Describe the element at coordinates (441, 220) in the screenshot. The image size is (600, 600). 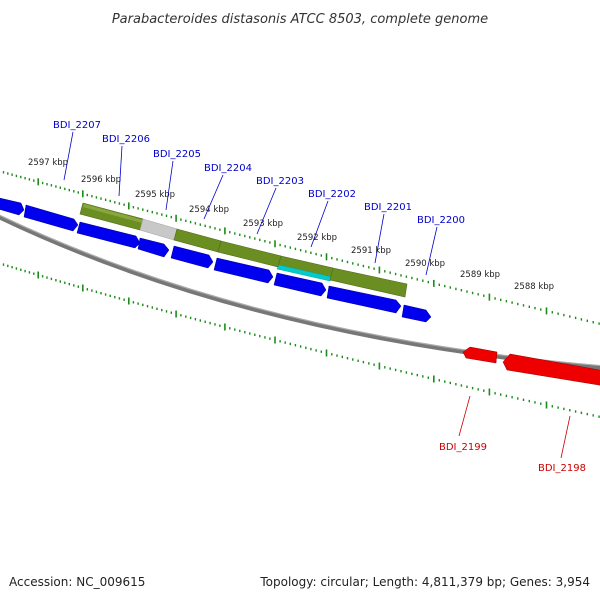
I see `gene-label: BDI_2200` at that location.